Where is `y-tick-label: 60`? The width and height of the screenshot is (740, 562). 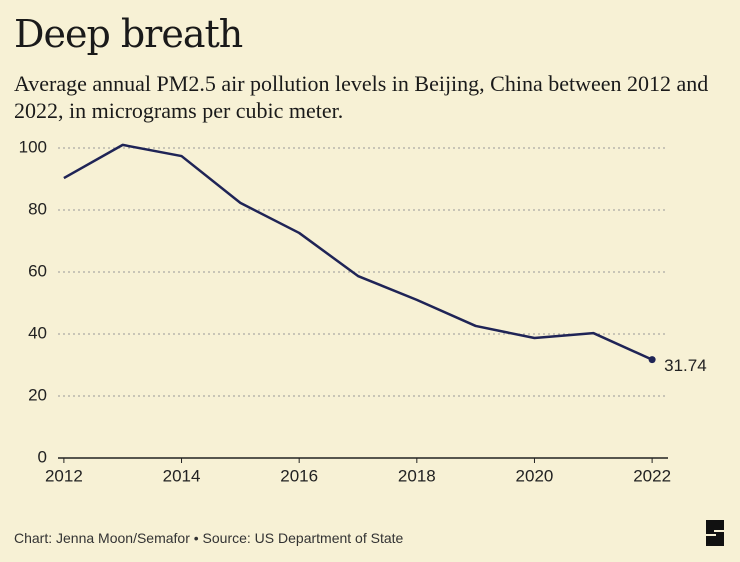
y-tick-label: 60 is located at coordinates (37, 270).